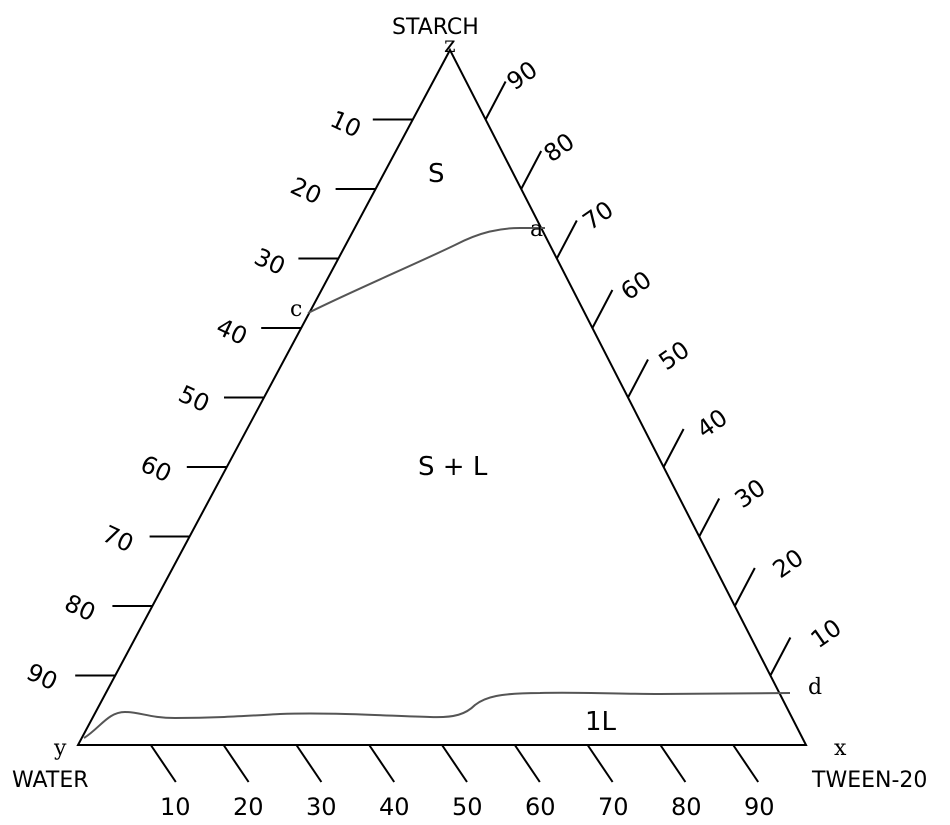 The height and width of the screenshot is (825, 950). What do you see at coordinates (788, 564) in the screenshot?
I see `right-tick-label: 20` at bounding box center [788, 564].